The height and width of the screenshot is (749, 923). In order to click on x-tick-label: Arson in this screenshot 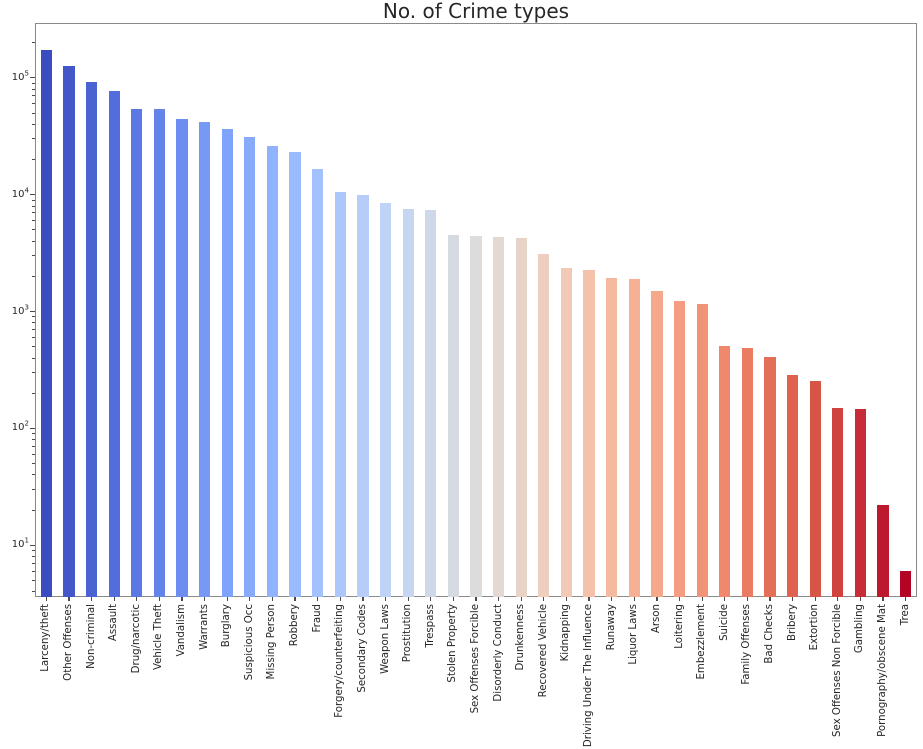, I will do `click(656, 619)`.